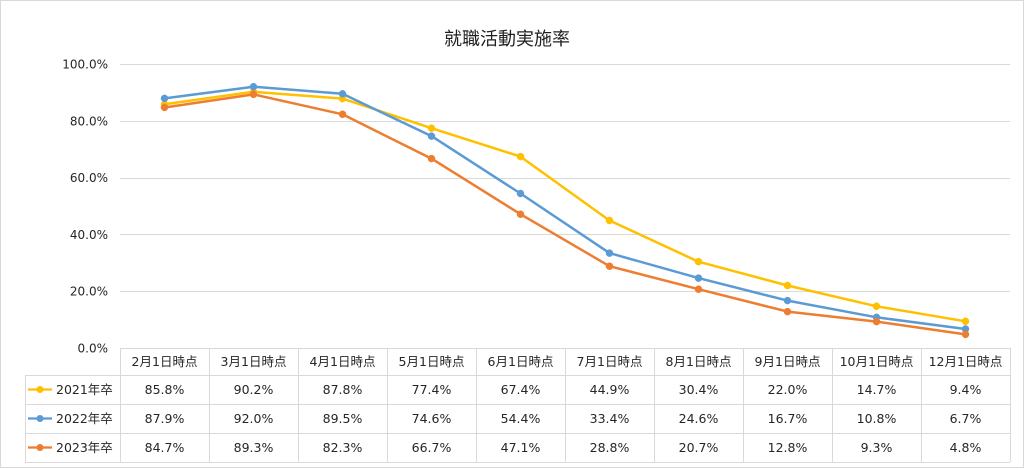 This screenshot has height=468, width=1024. Describe the element at coordinates (966, 361) in the screenshot. I see `x-tick-label: 12月1日時点` at that location.